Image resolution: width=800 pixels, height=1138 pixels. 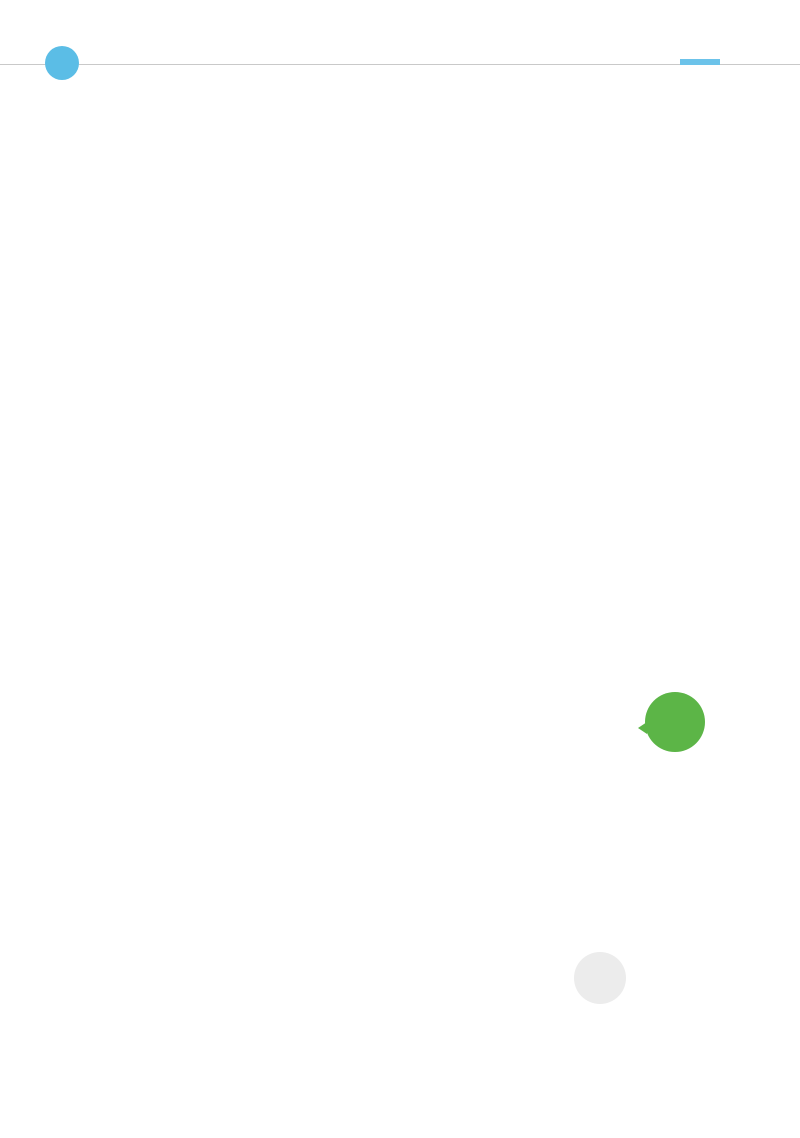 I want to click on gdp-percentage-legend-bubble, so click(x=671, y=722).